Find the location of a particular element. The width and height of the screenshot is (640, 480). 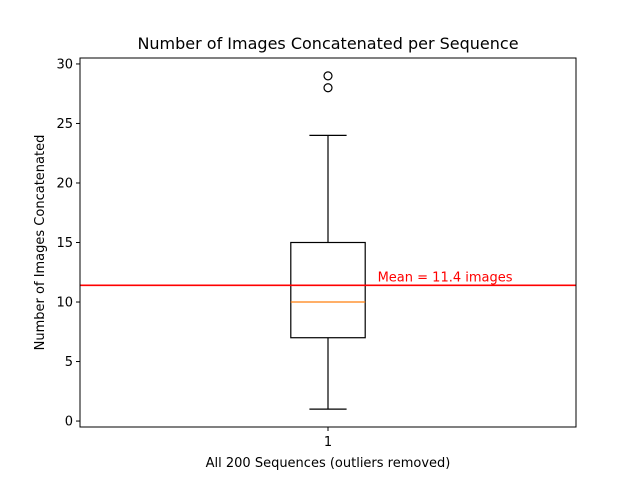

mean-annotation: Mean = 11.4 images is located at coordinates (445, 277).